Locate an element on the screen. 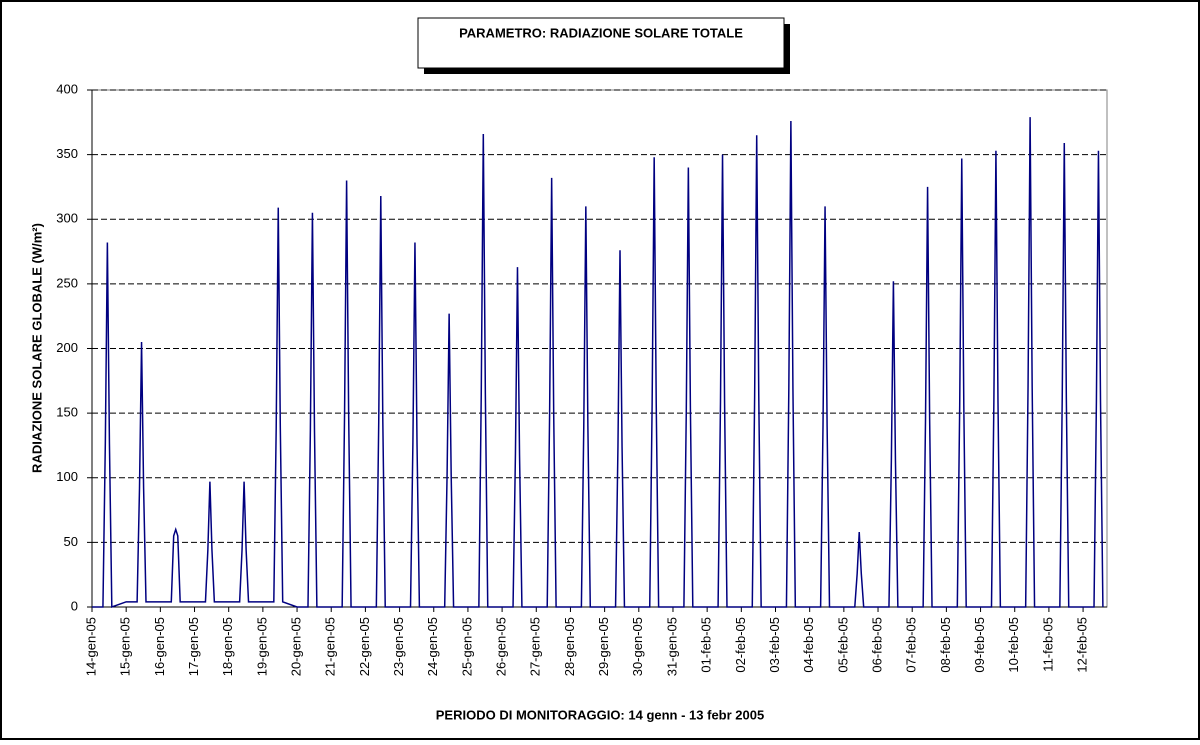 This screenshot has width=1200, height=745. x-tick-label: 21-gen-05 is located at coordinates (330, 646).